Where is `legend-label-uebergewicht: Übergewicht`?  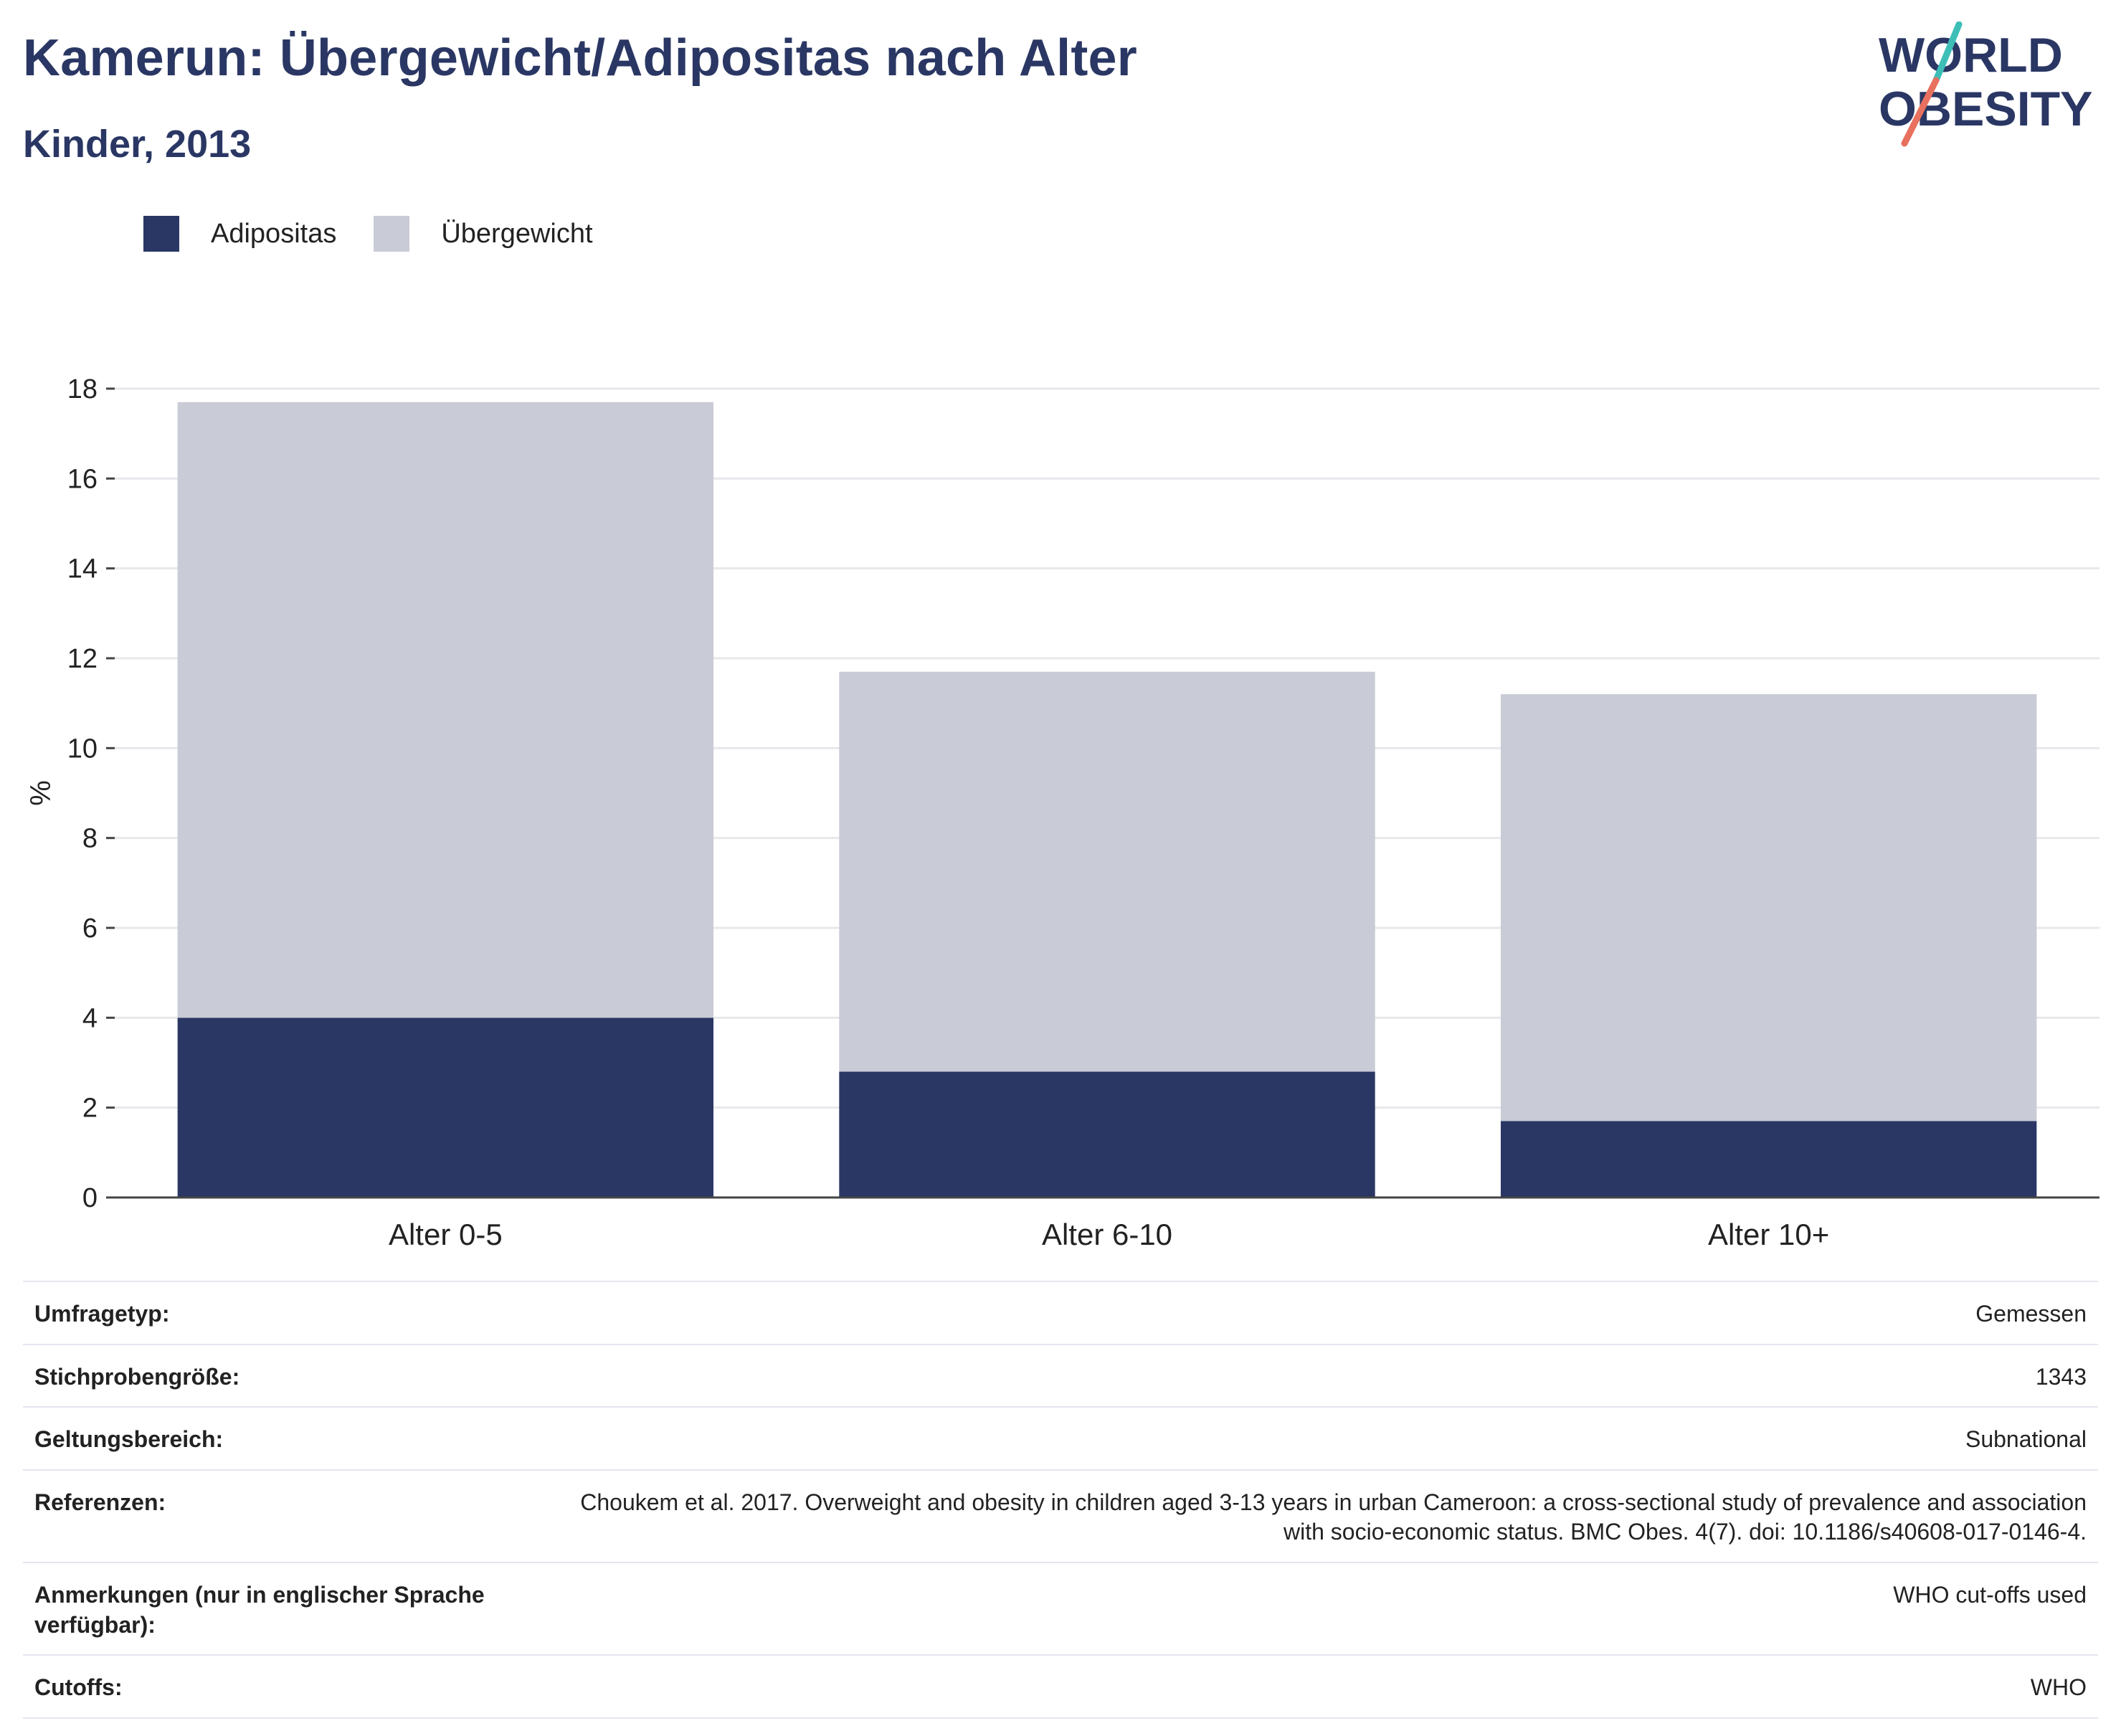
legend-label-uebergewicht: Übergewicht is located at coordinates (517, 234).